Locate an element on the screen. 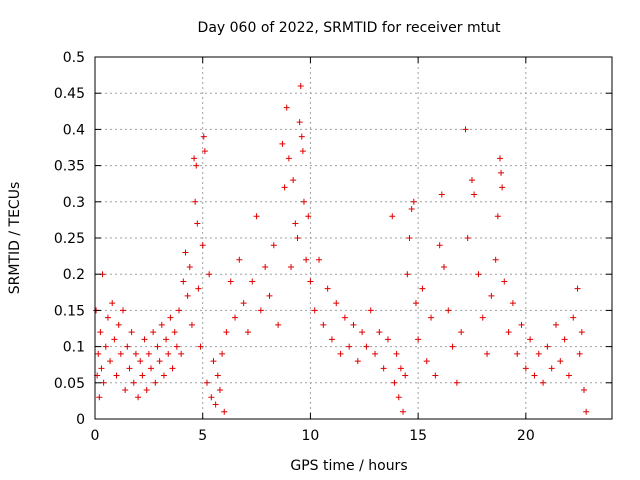 The height and width of the screenshot is (480, 640). x-tick-label: 0 is located at coordinates (95, 436).